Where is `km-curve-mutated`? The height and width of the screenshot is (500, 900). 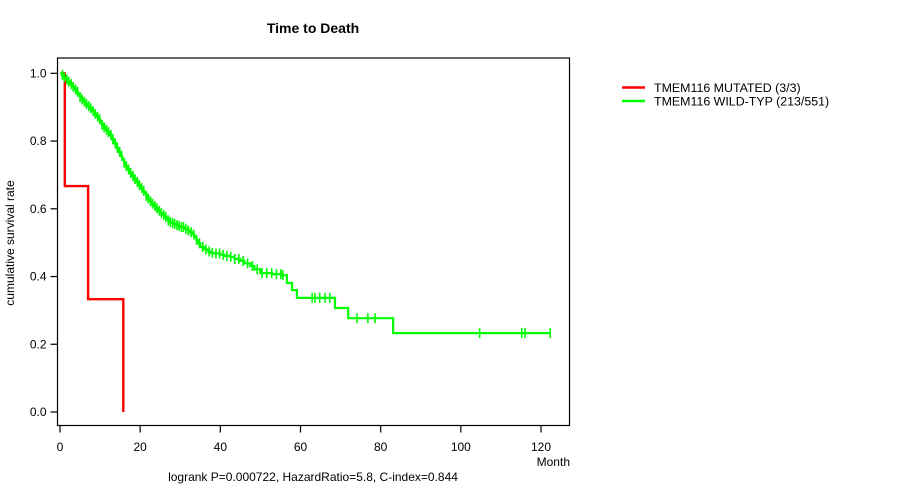
km-curve-mutated is located at coordinates (92, 242).